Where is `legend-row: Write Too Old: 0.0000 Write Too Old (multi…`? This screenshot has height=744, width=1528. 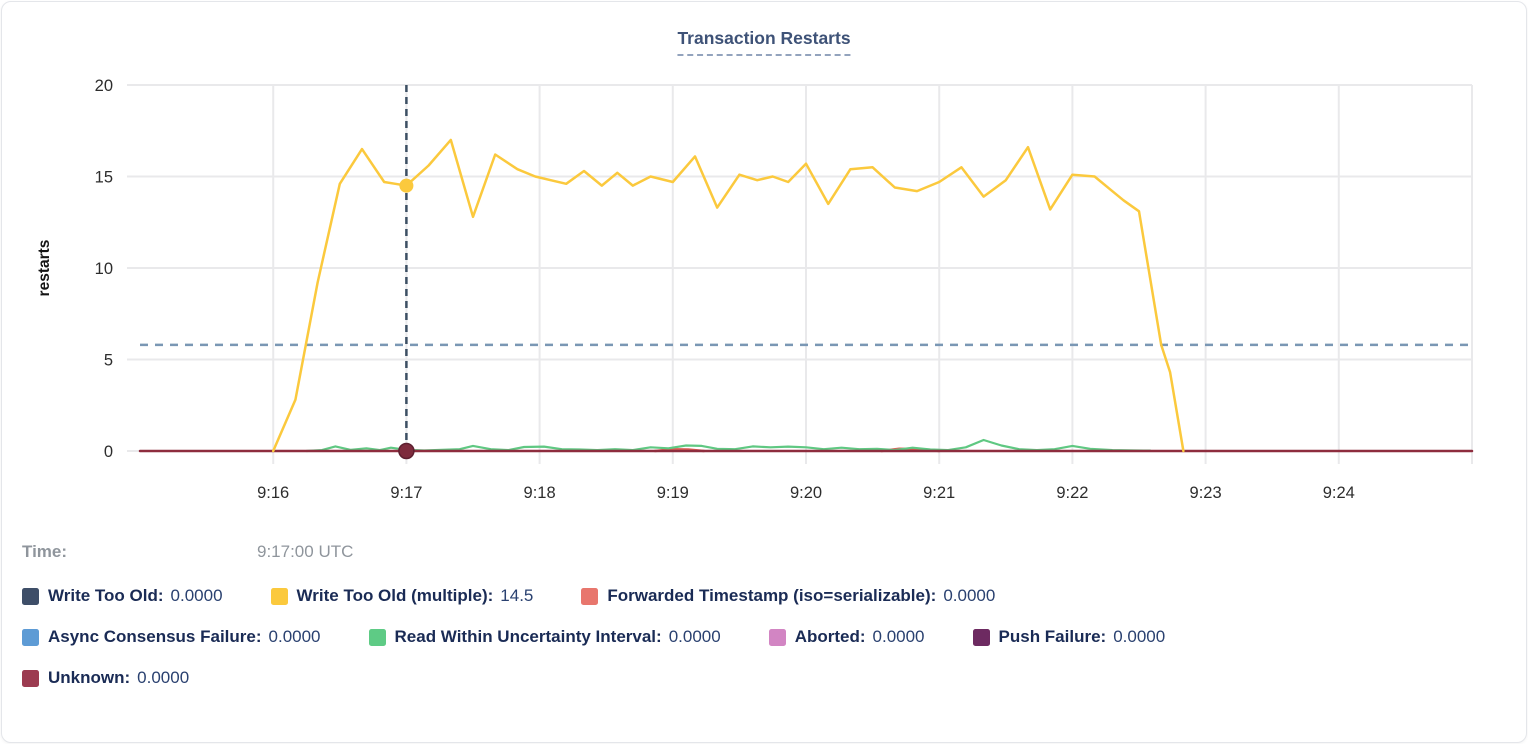
legend-row: Write Too Old: 0.0000 Write Too Old (multi… is located at coordinates (766, 596).